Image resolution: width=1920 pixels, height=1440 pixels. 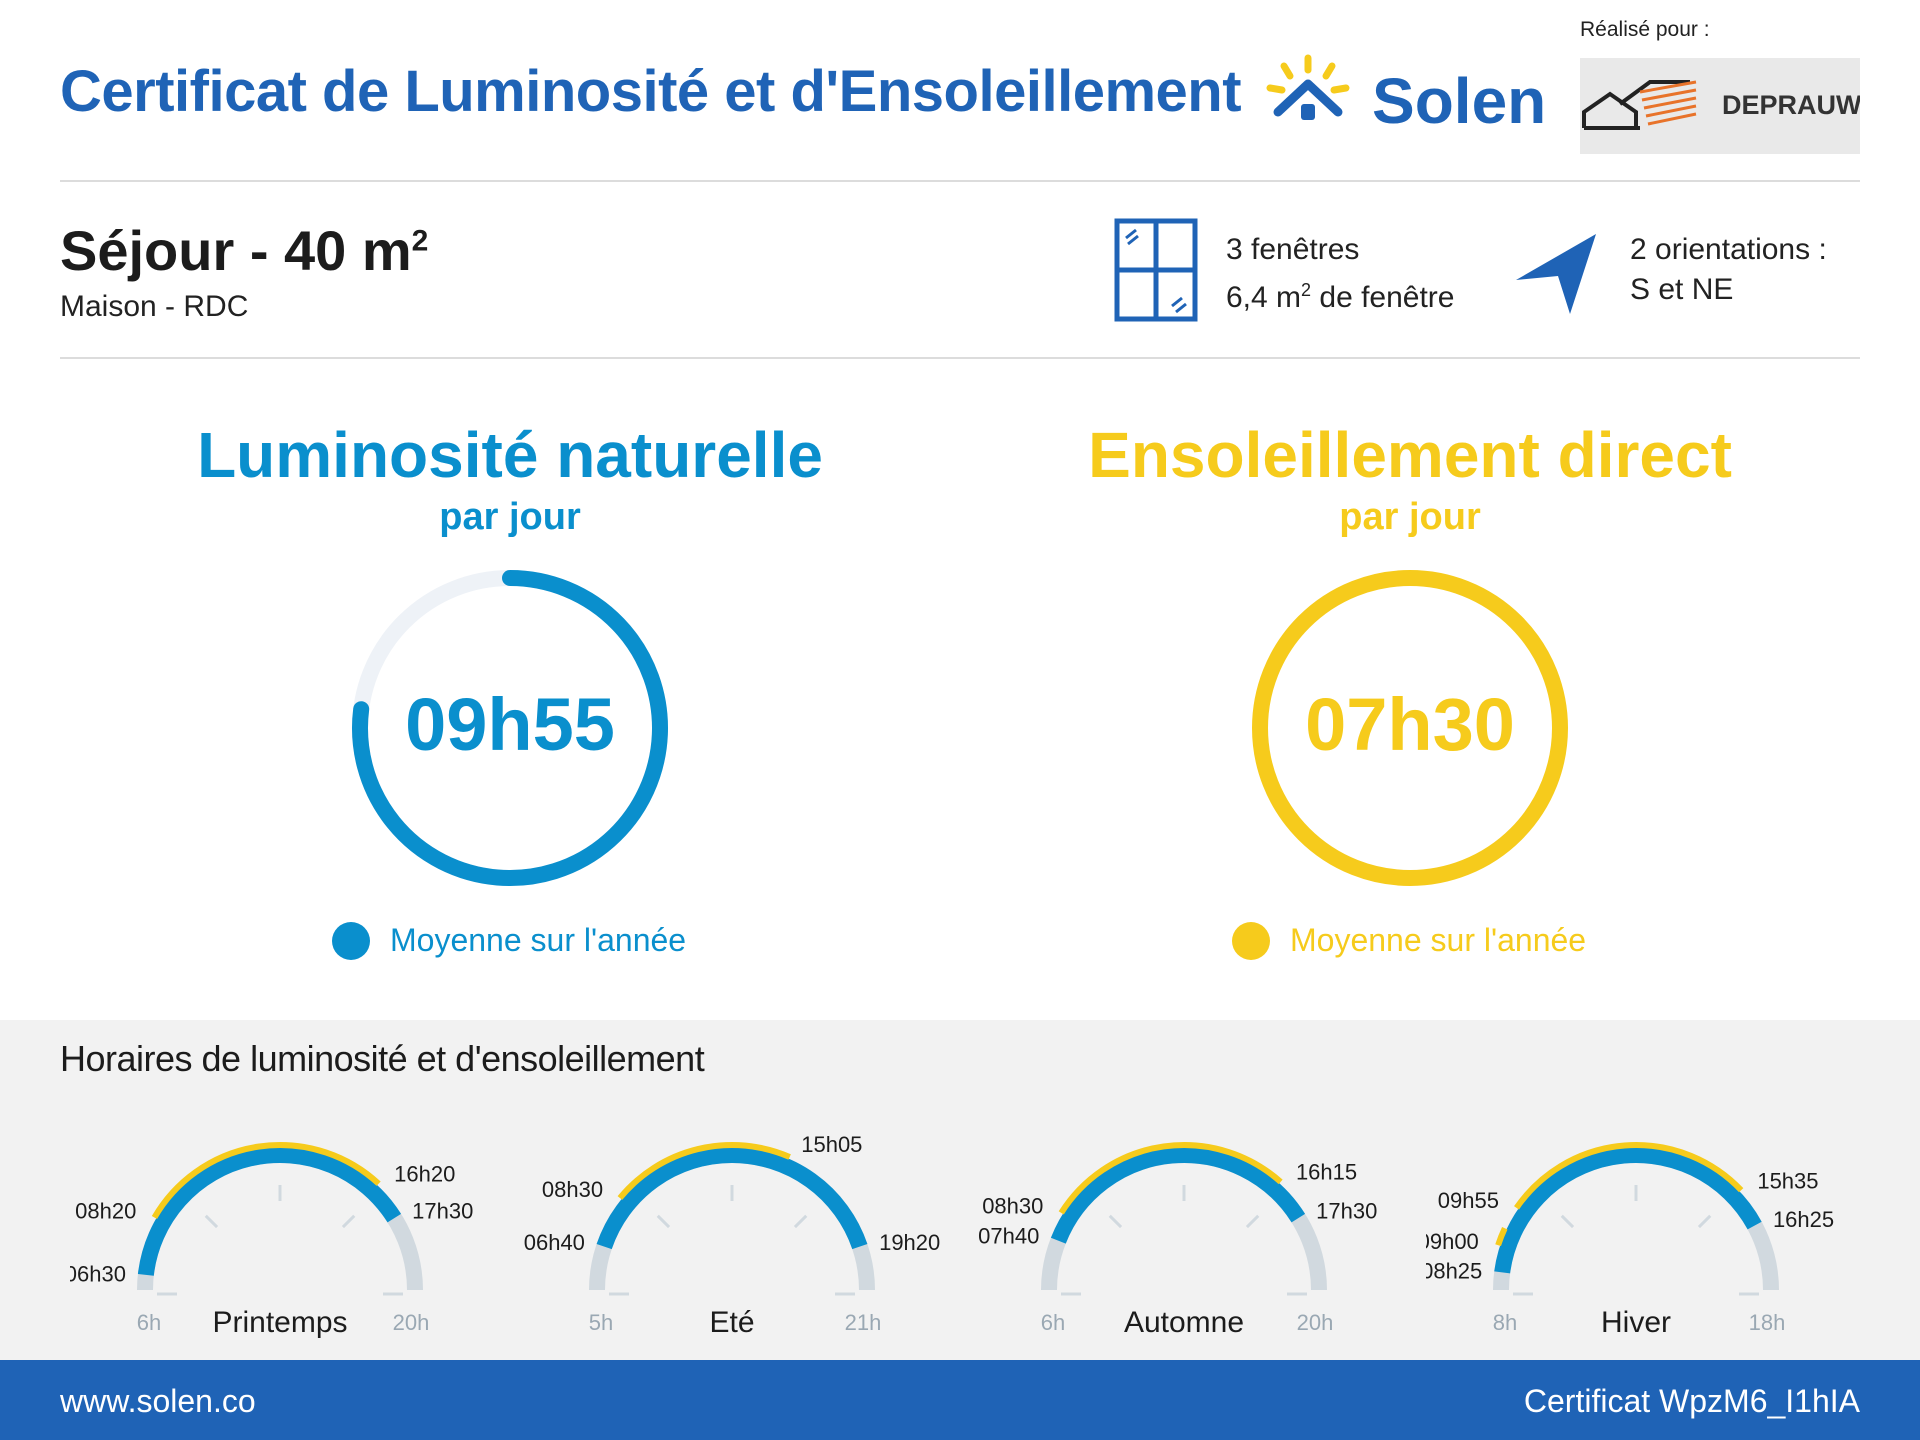 I want to click on gauge-lum-start-label: 06h40, so click(x=554, y=1242).